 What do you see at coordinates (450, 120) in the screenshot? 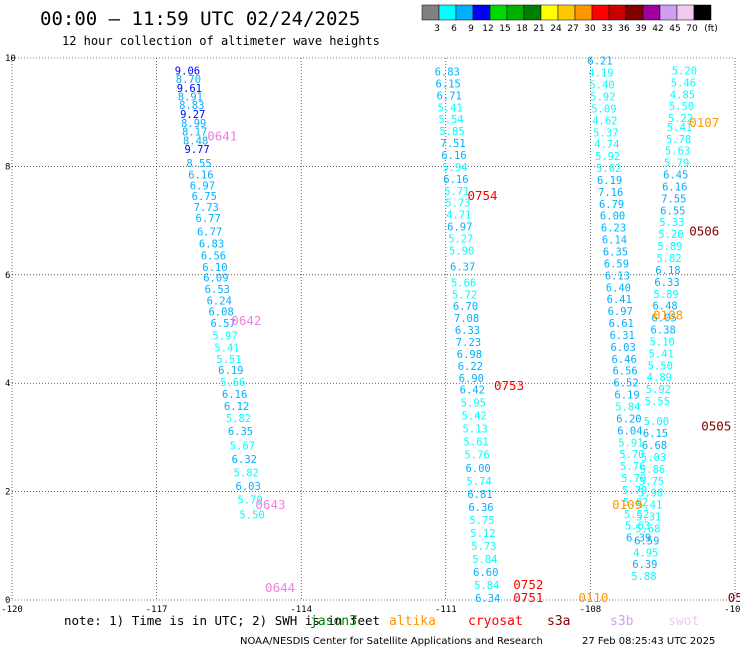
I see `wave-height-label: 5.54` at bounding box center [450, 120].